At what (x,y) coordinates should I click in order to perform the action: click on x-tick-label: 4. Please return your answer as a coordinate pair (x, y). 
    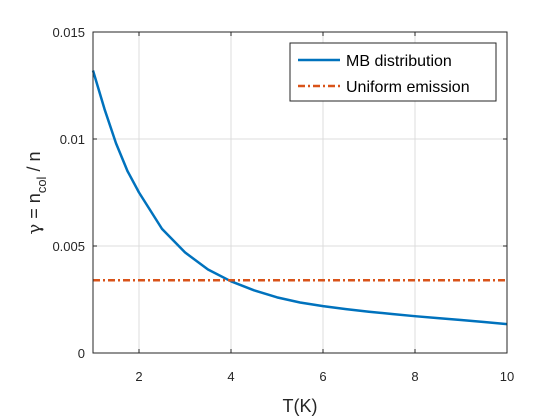
    Looking at the image, I should click on (230, 376).